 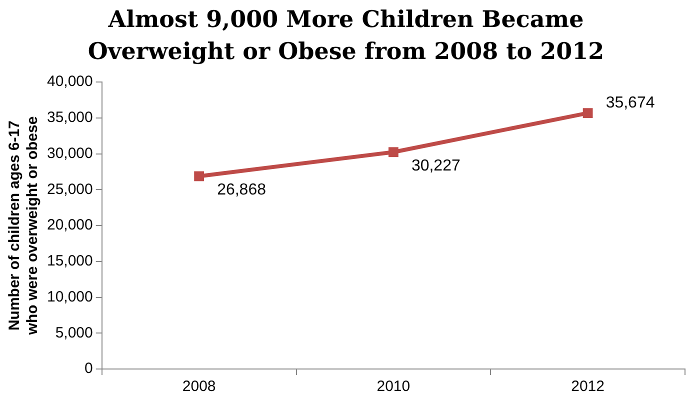 I want to click on y-axis-title: Number of children ages 6-17 who were overweight or obese, so click(x=24, y=226).